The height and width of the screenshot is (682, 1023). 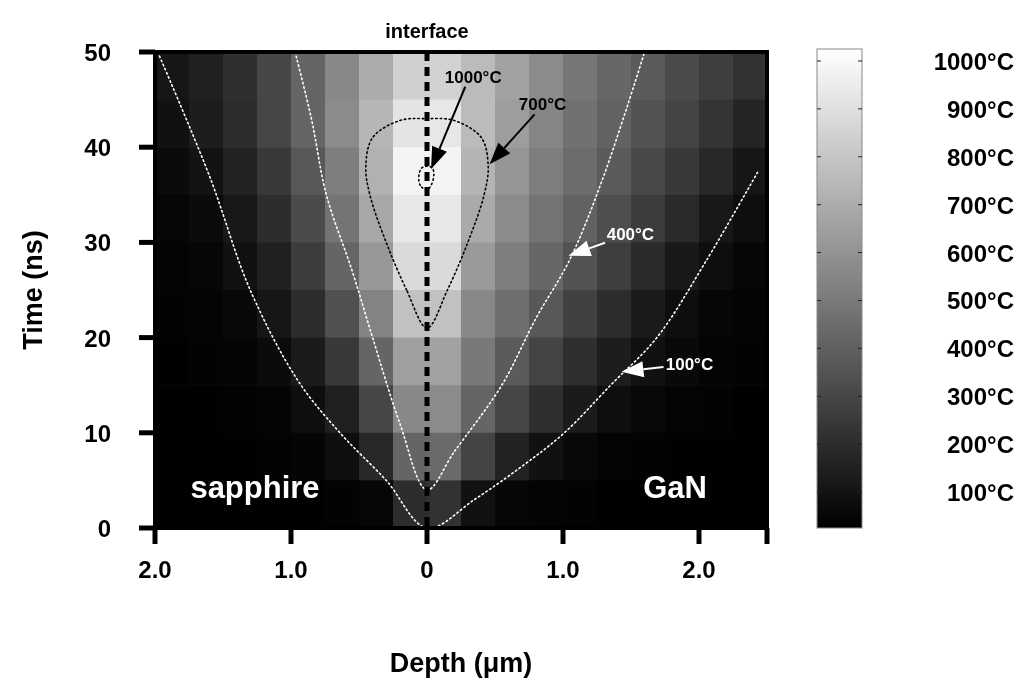 I want to click on annotation: 700°C, so click(x=542, y=105).